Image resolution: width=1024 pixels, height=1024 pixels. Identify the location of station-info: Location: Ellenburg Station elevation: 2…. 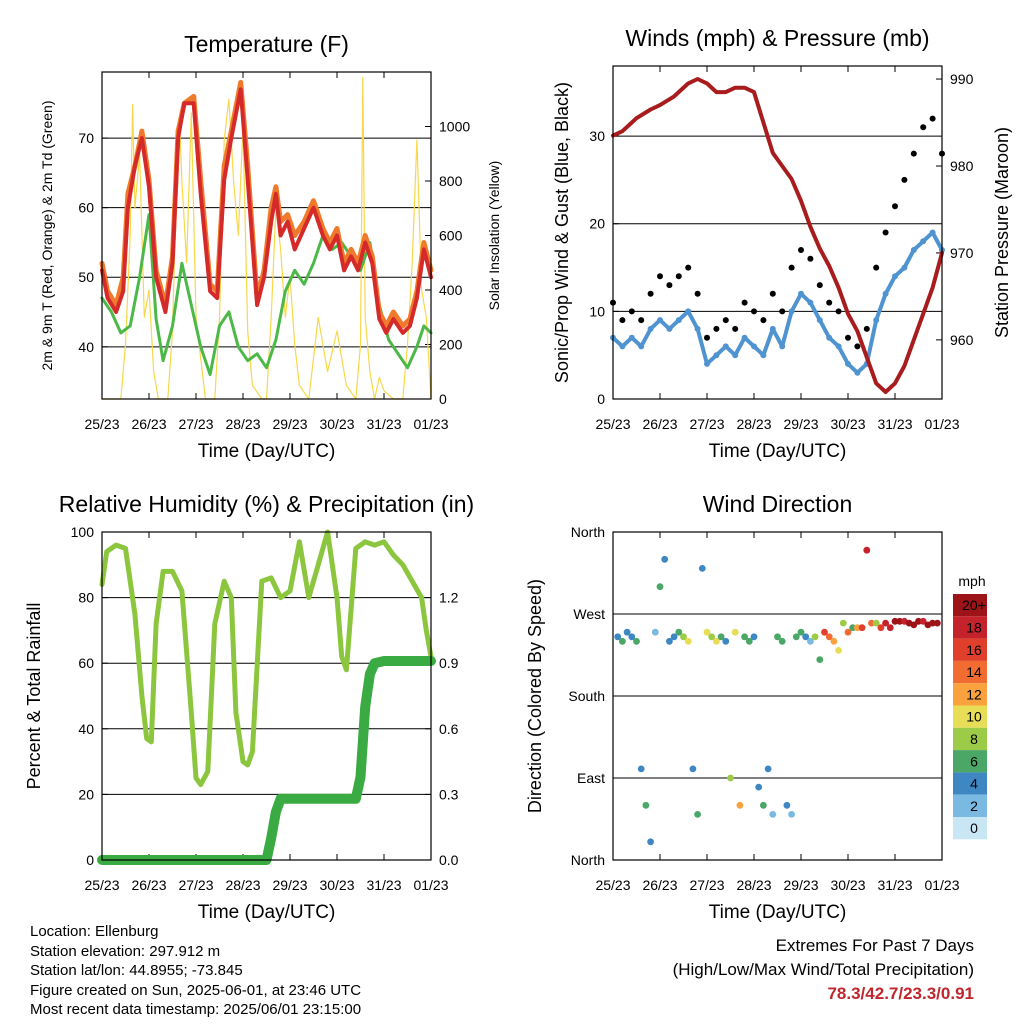
(195, 971).